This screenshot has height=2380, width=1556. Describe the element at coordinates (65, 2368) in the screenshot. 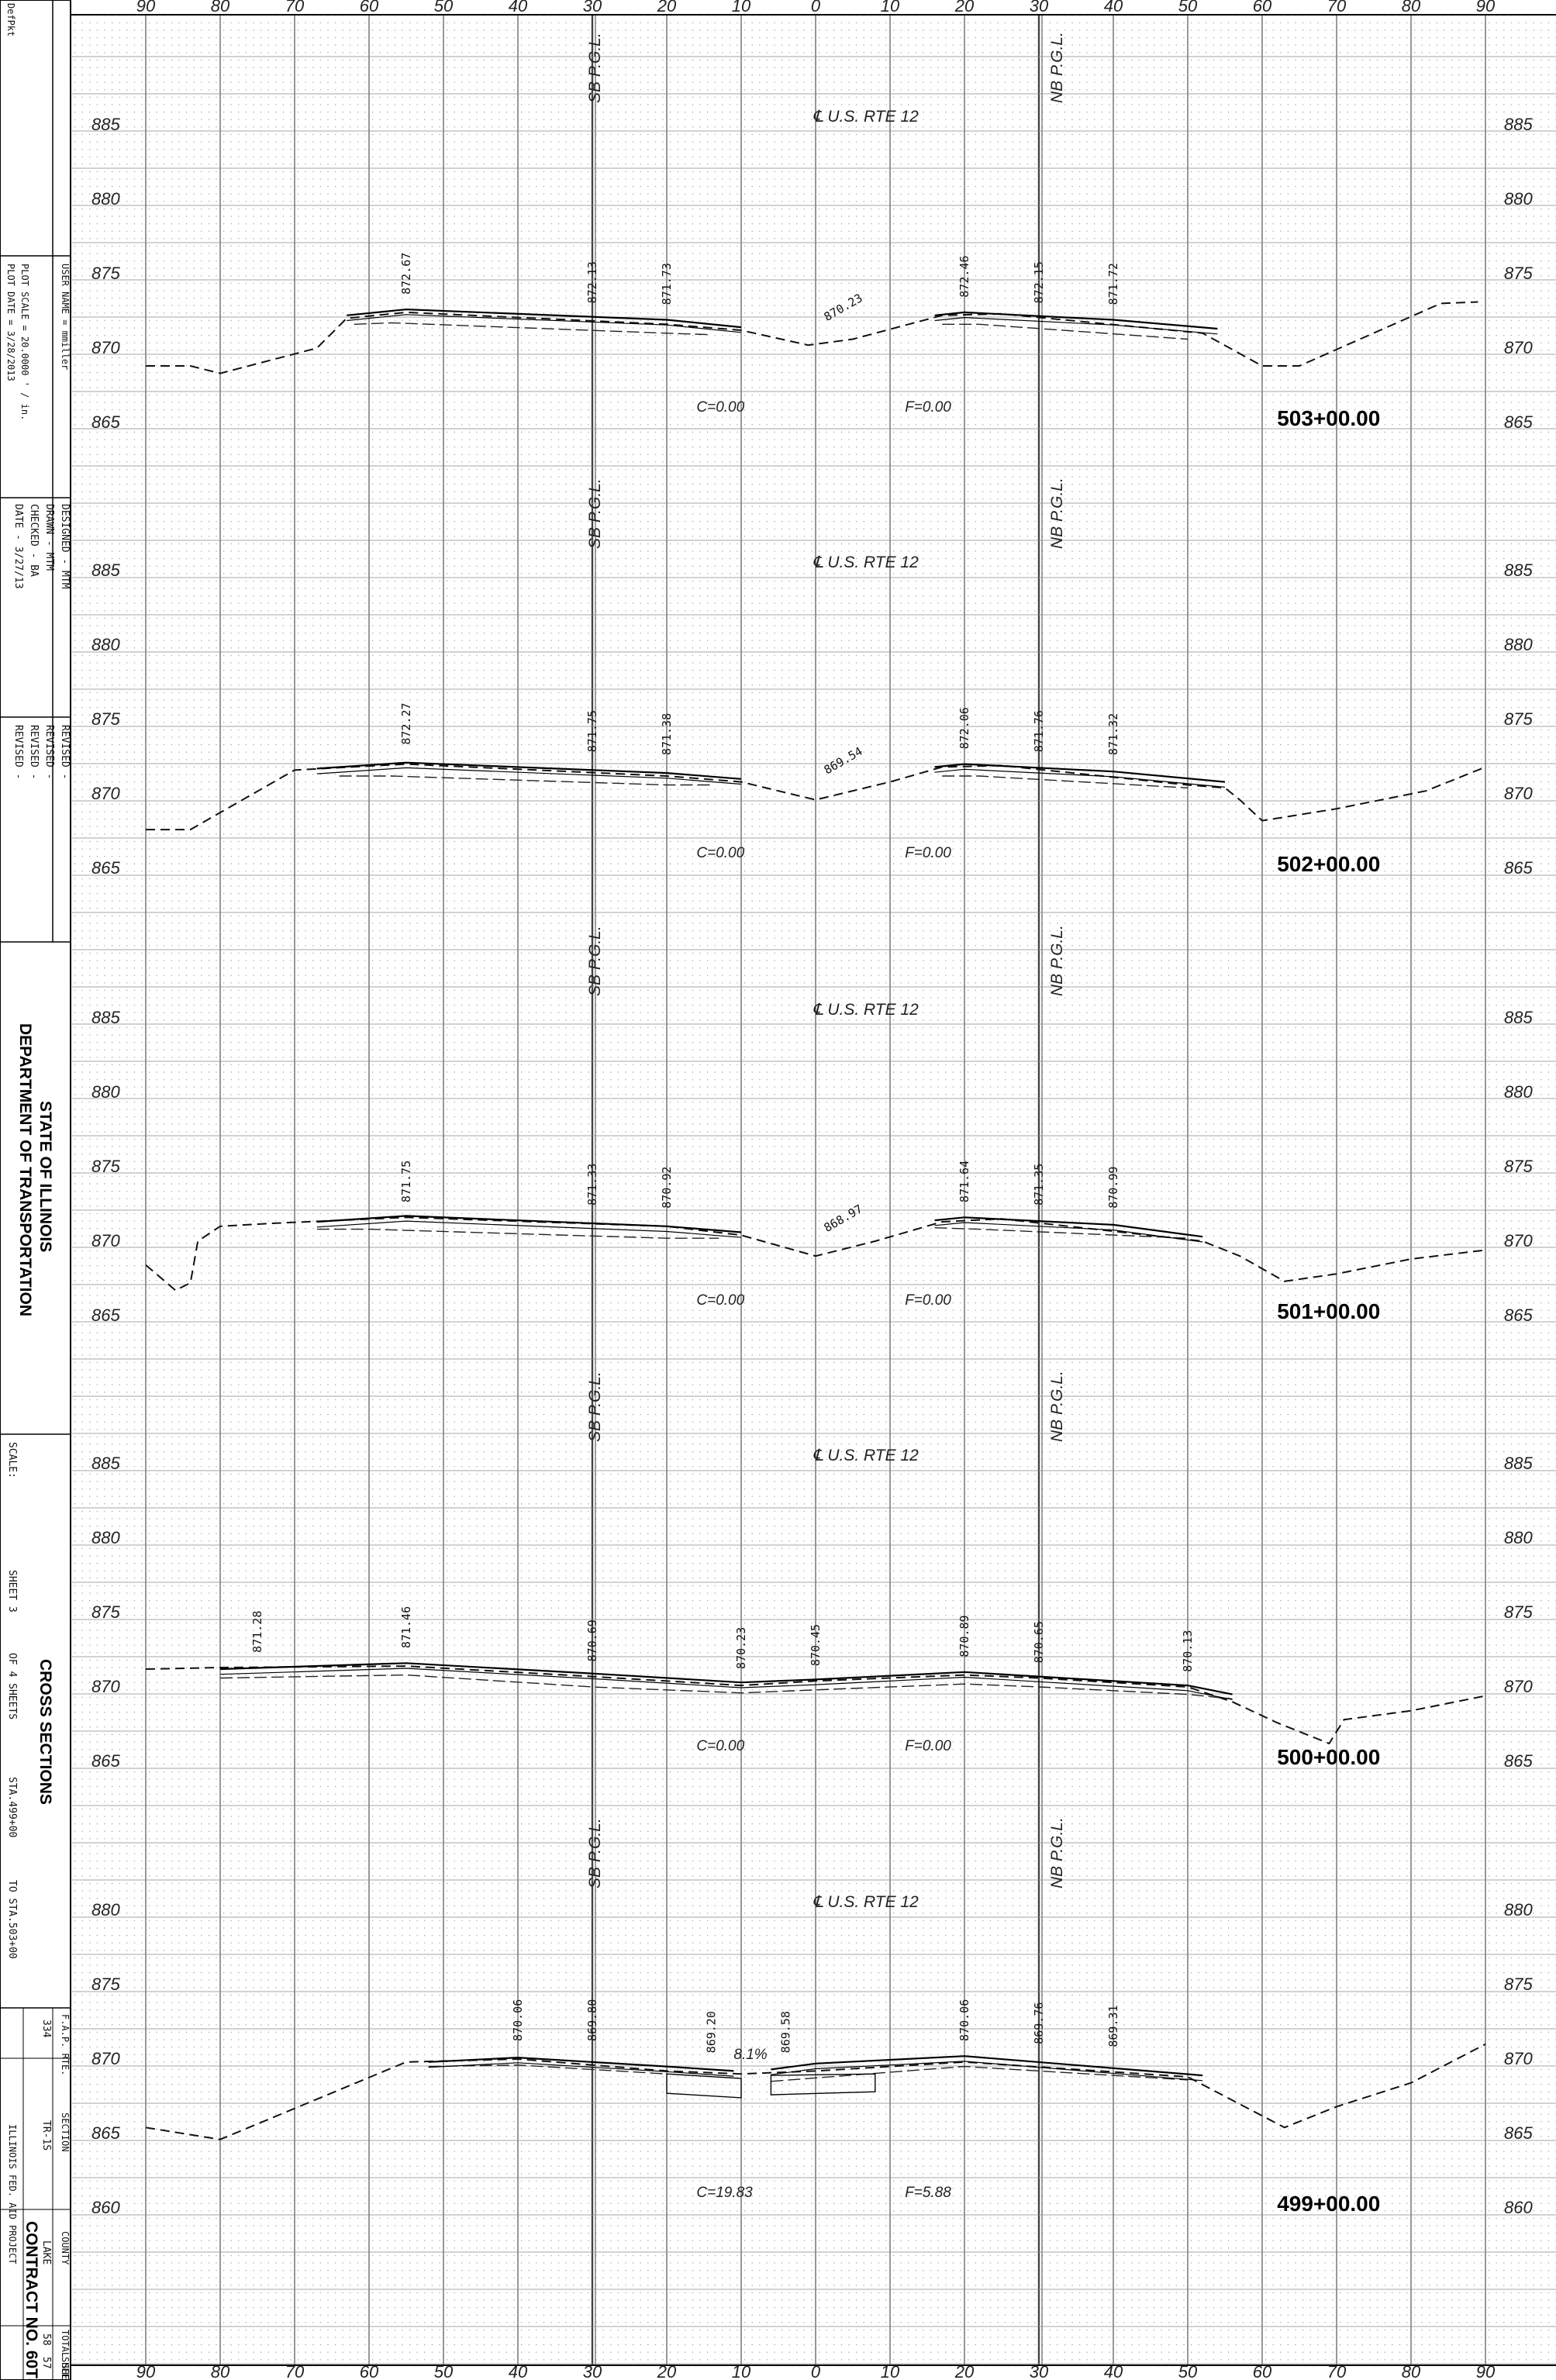

I see `sheet-no-label: SHEET NO.` at that location.